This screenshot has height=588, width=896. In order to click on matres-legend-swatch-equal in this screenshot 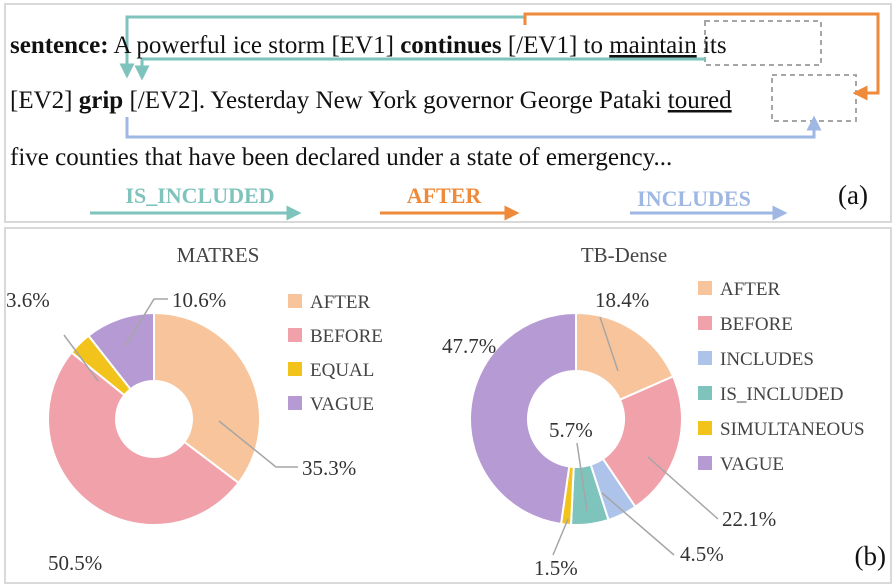, I will do `click(295, 369)`.